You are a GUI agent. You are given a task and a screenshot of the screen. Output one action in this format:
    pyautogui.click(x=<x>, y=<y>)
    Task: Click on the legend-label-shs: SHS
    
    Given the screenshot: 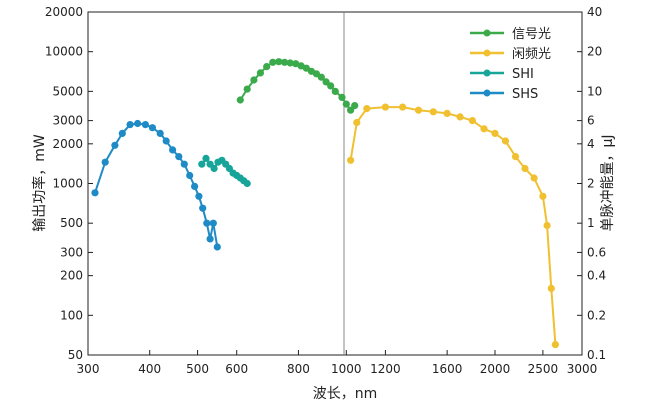 What is the action you would take?
    pyautogui.click(x=525, y=94)
    